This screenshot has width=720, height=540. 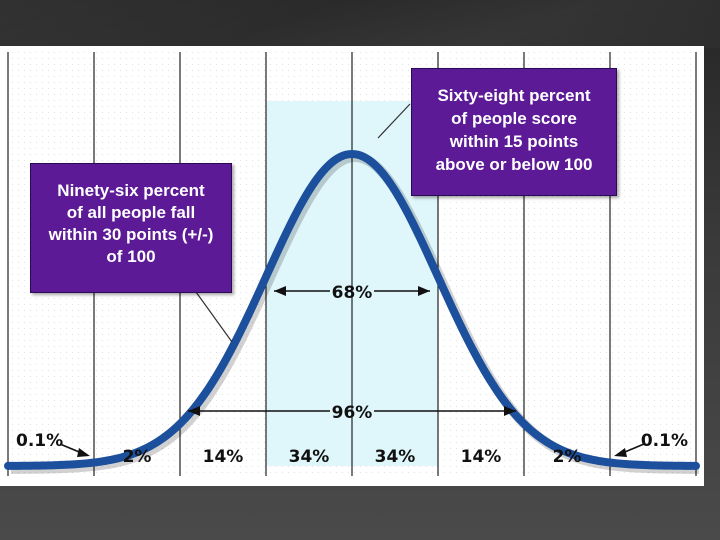 What do you see at coordinates (424, 291) in the screenshot?
I see `range-68-arrowhead-right` at bounding box center [424, 291].